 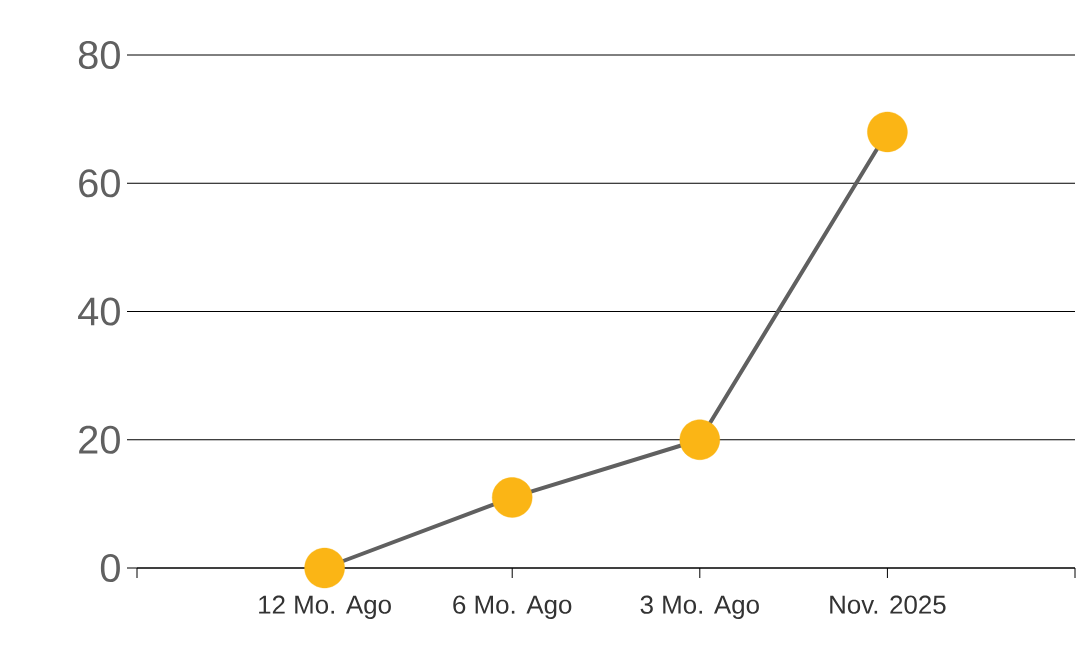 What do you see at coordinates (99, 55) in the screenshot?
I see `y-tick-label: 80` at bounding box center [99, 55].